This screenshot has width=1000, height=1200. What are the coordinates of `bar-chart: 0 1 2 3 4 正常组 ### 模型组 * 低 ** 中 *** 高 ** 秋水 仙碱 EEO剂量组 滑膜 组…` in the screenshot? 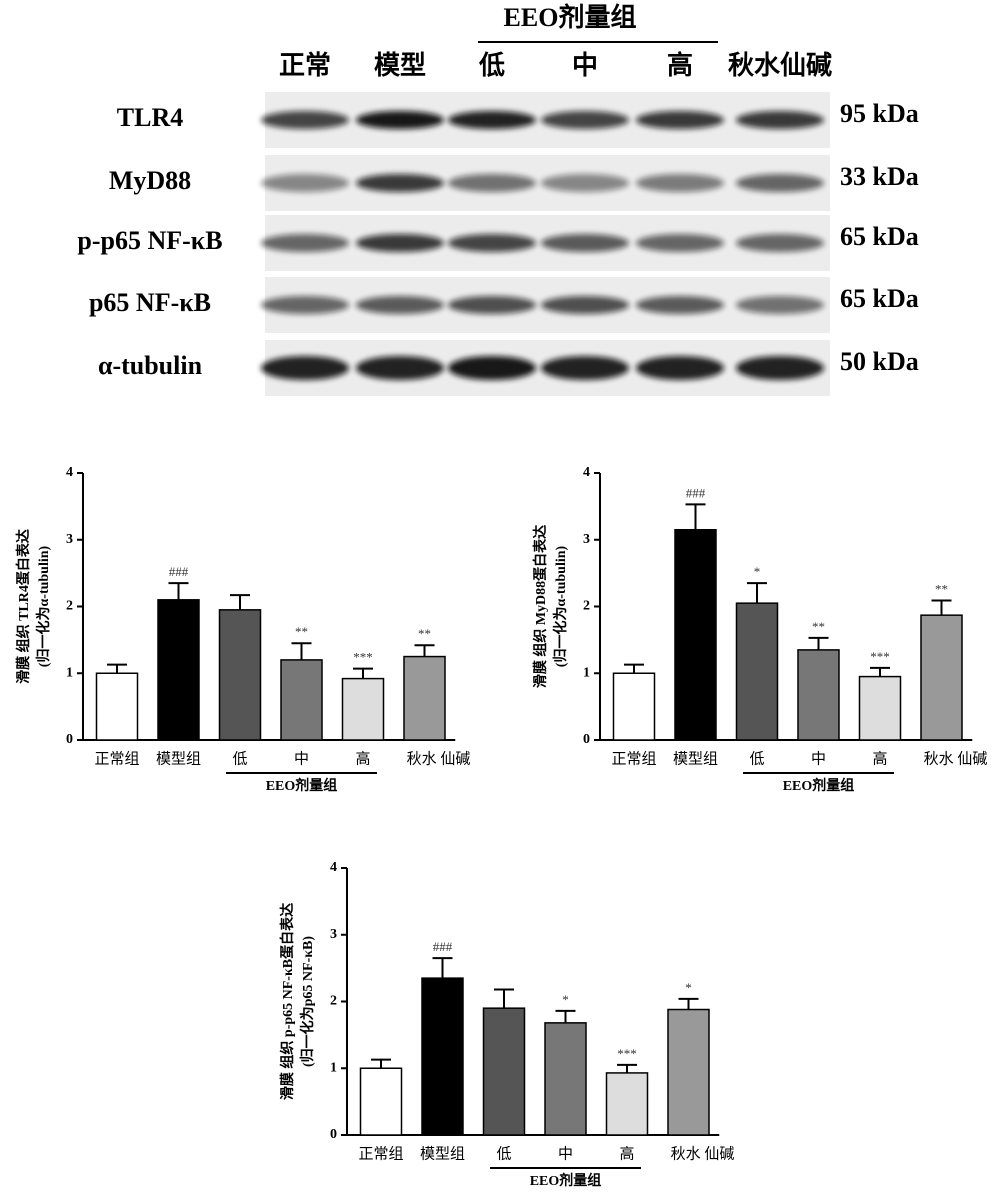 It's located at (759, 629).